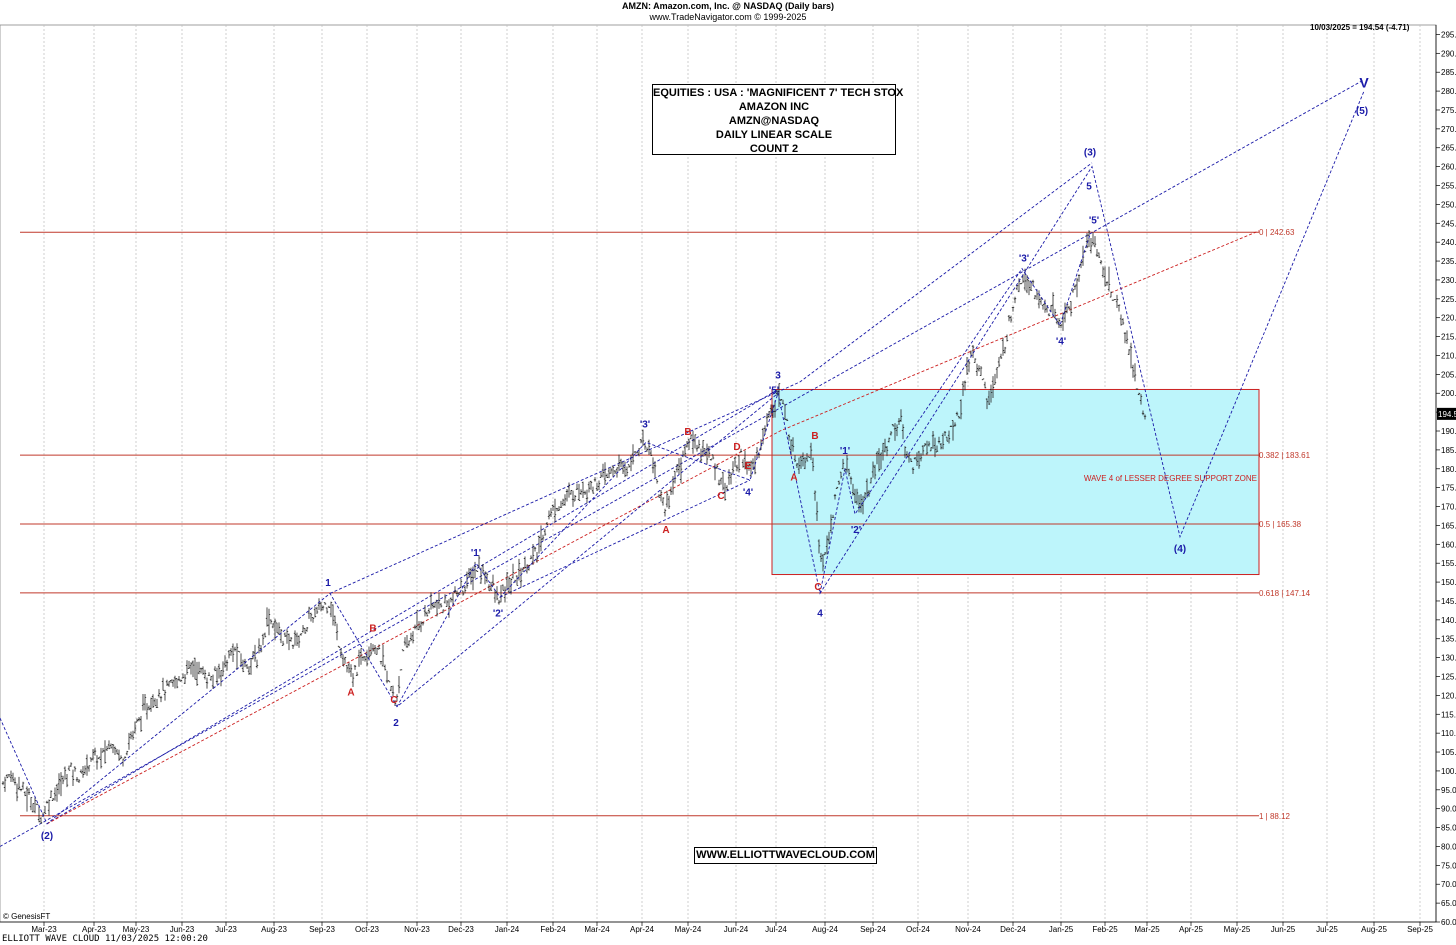  I want to click on y-tick-label: 280.00, so click(1448, 91).